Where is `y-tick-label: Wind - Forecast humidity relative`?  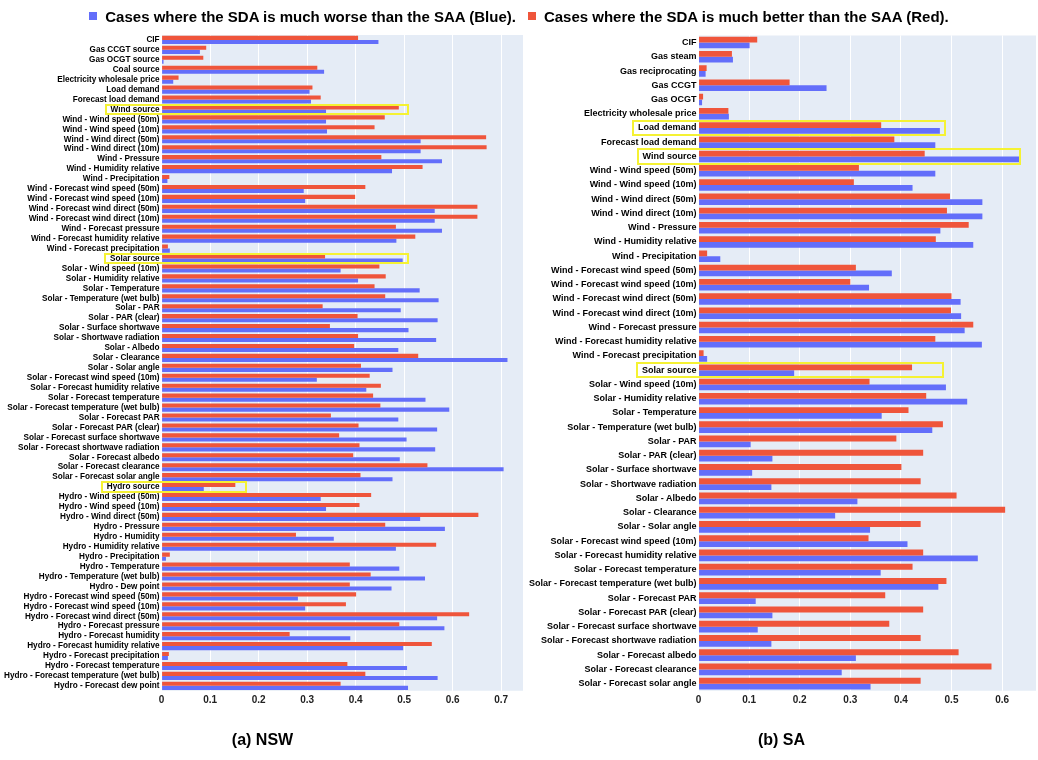
y-tick-label: Wind - Forecast humidity relative is located at coordinates (626, 341).